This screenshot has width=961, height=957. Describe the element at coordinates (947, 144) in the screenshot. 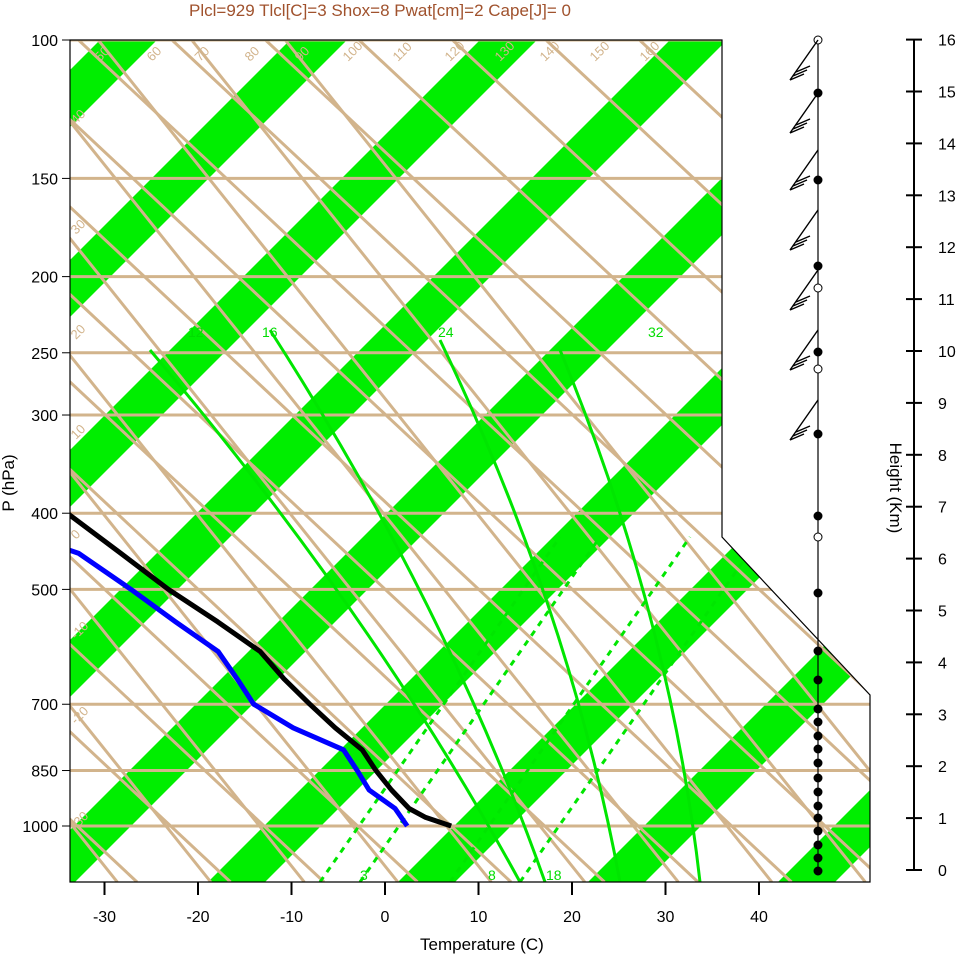

I see `height-tick-label: 14` at that location.